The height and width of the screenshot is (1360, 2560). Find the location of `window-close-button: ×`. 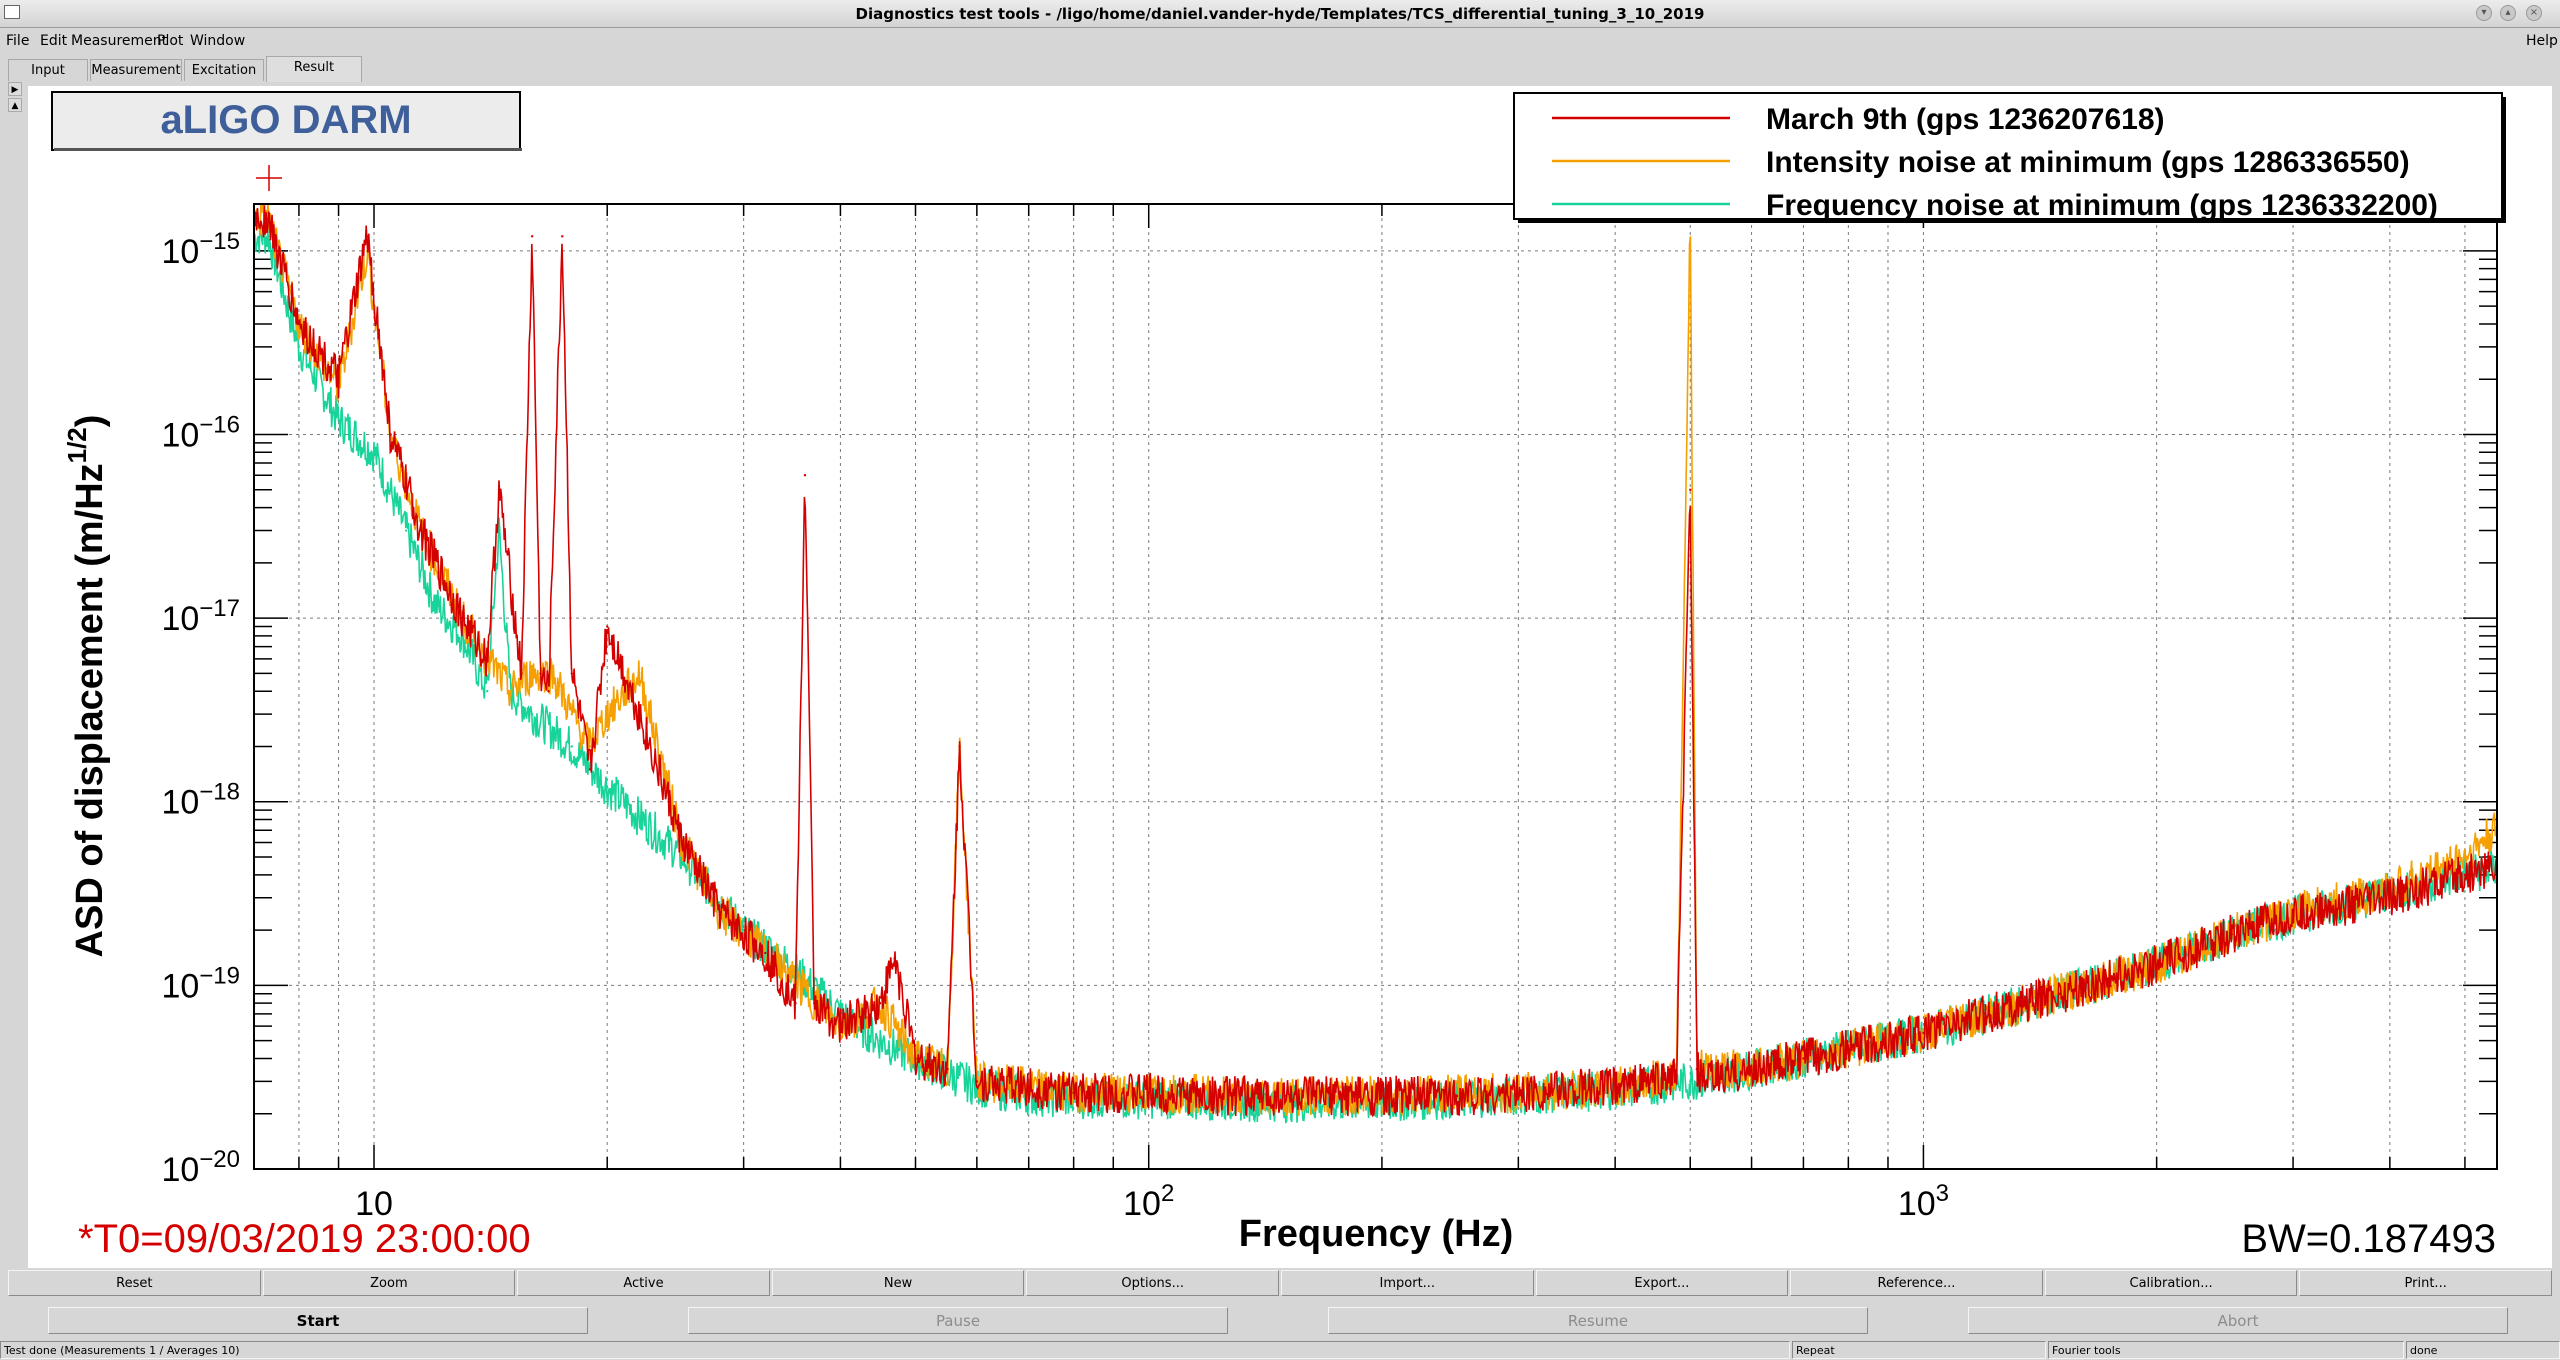

window-close-button: × is located at coordinates (2534, 13).